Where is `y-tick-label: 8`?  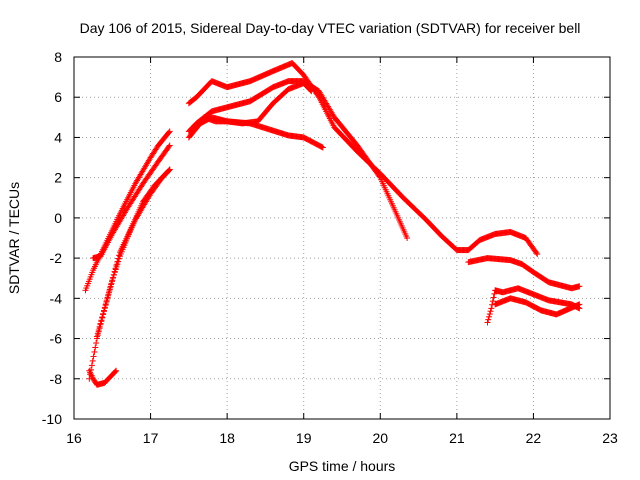
y-tick-label: 8 is located at coordinates (58, 57).